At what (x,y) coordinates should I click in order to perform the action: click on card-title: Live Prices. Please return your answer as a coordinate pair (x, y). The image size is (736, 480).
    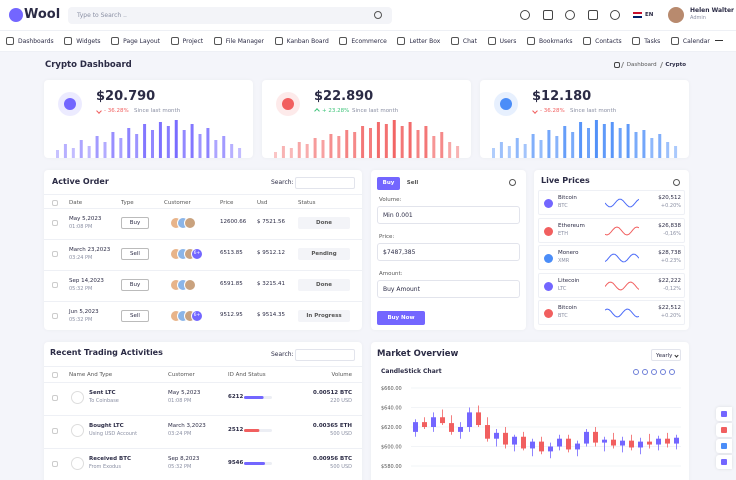
    Looking at the image, I should click on (565, 180).